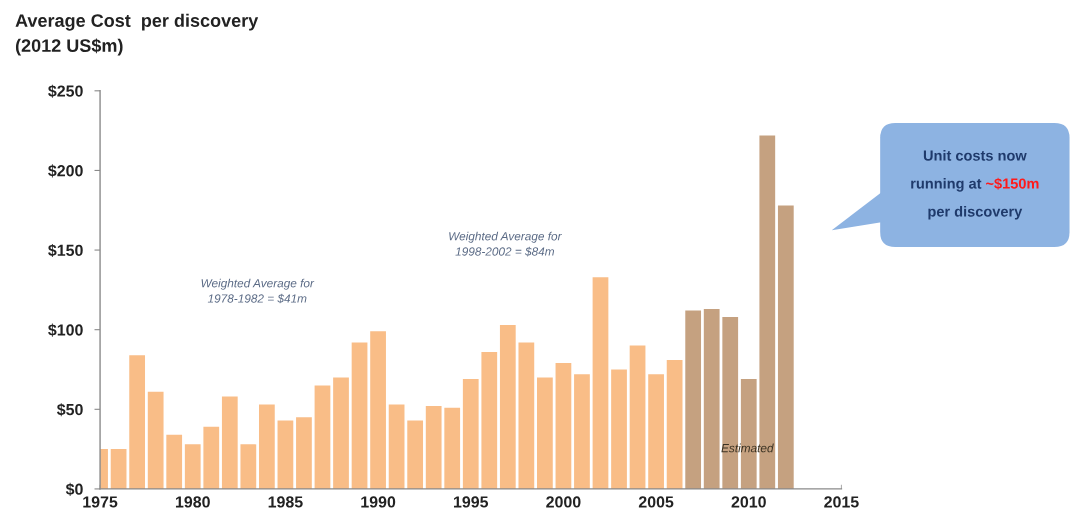  Describe the element at coordinates (69, 410) in the screenshot. I see `y-tick-label: $50` at that location.